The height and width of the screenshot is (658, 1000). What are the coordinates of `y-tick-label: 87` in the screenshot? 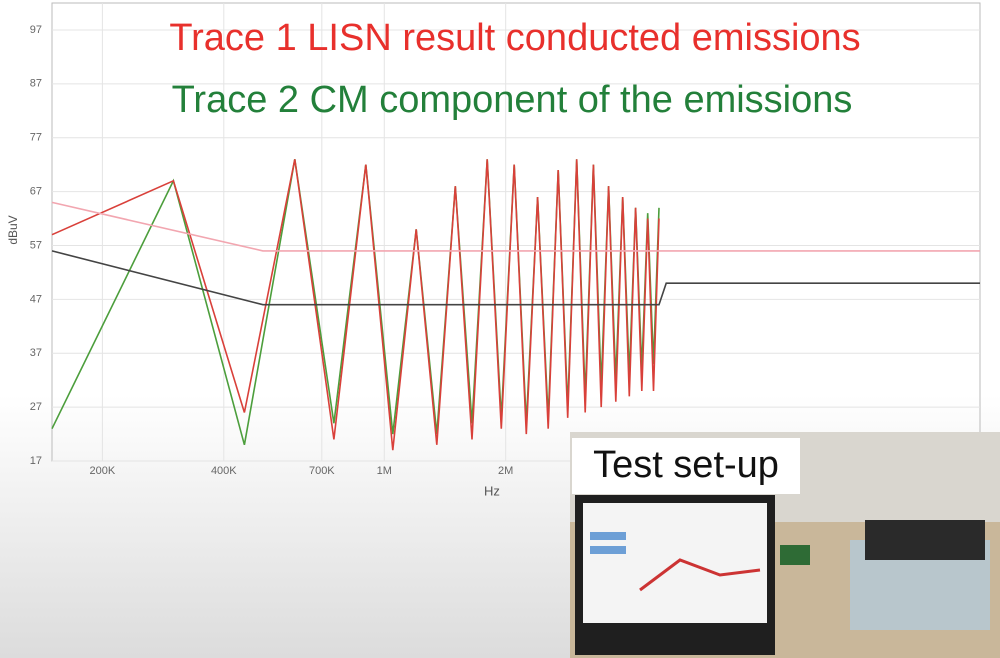 It's located at (36, 84).